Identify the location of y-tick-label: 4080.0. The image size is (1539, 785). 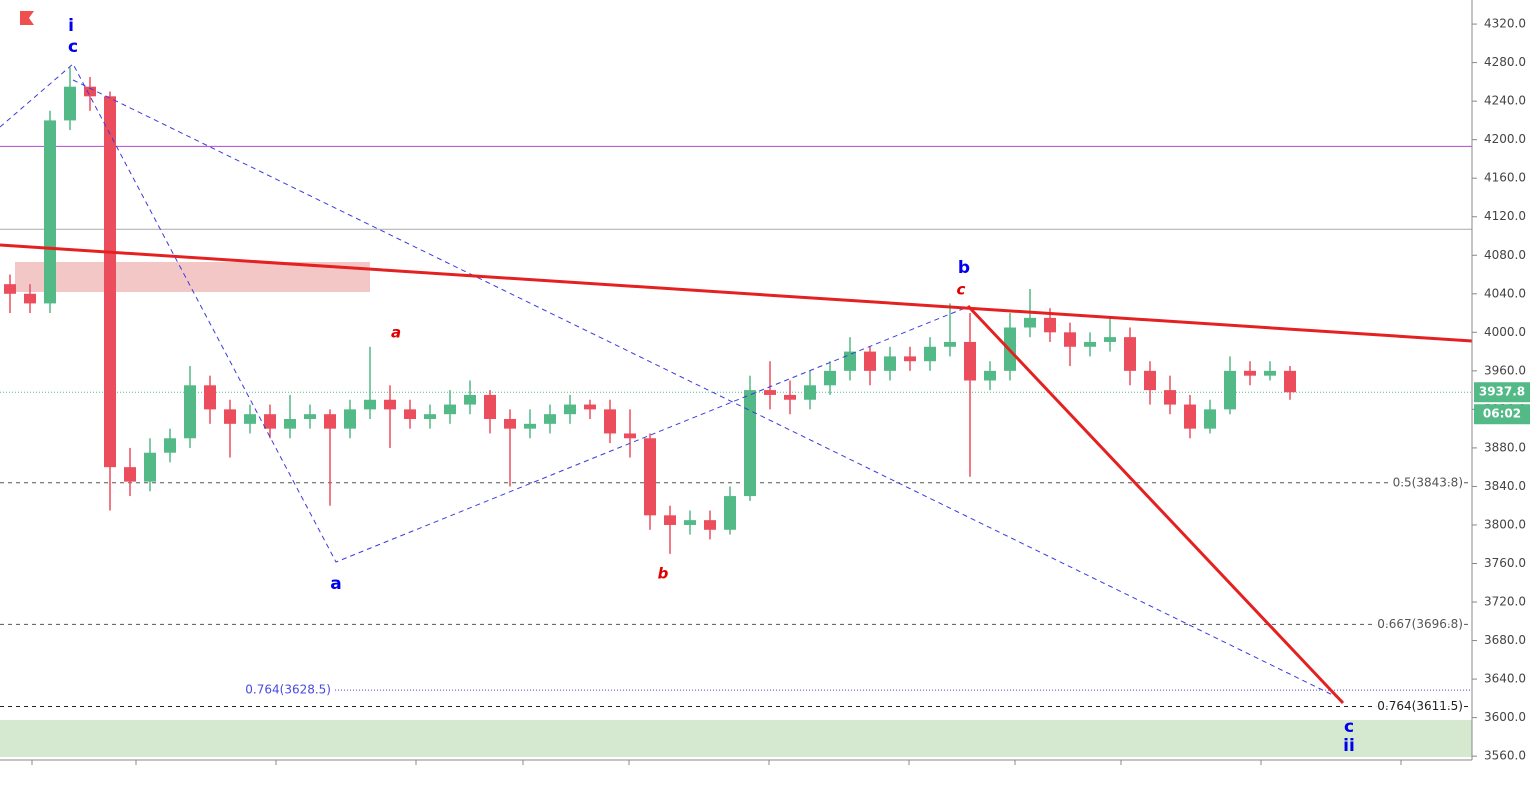
(1505, 255).